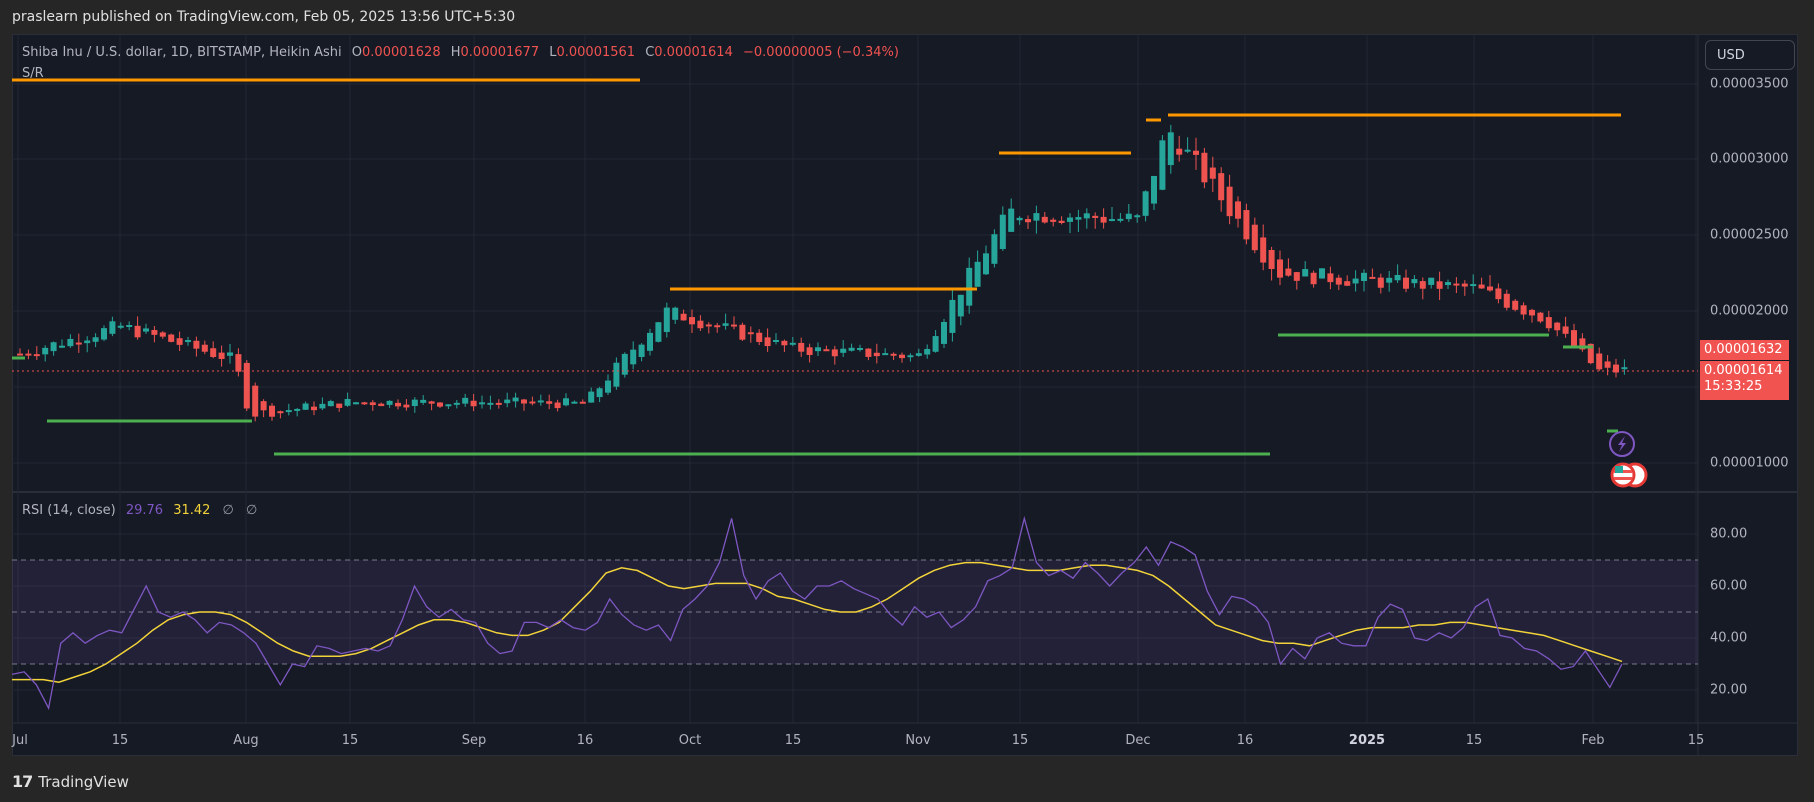 This screenshot has width=1814, height=802. Describe the element at coordinates (33, 73) in the screenshot. I see `sr-indicator-label: S/R` at that location.